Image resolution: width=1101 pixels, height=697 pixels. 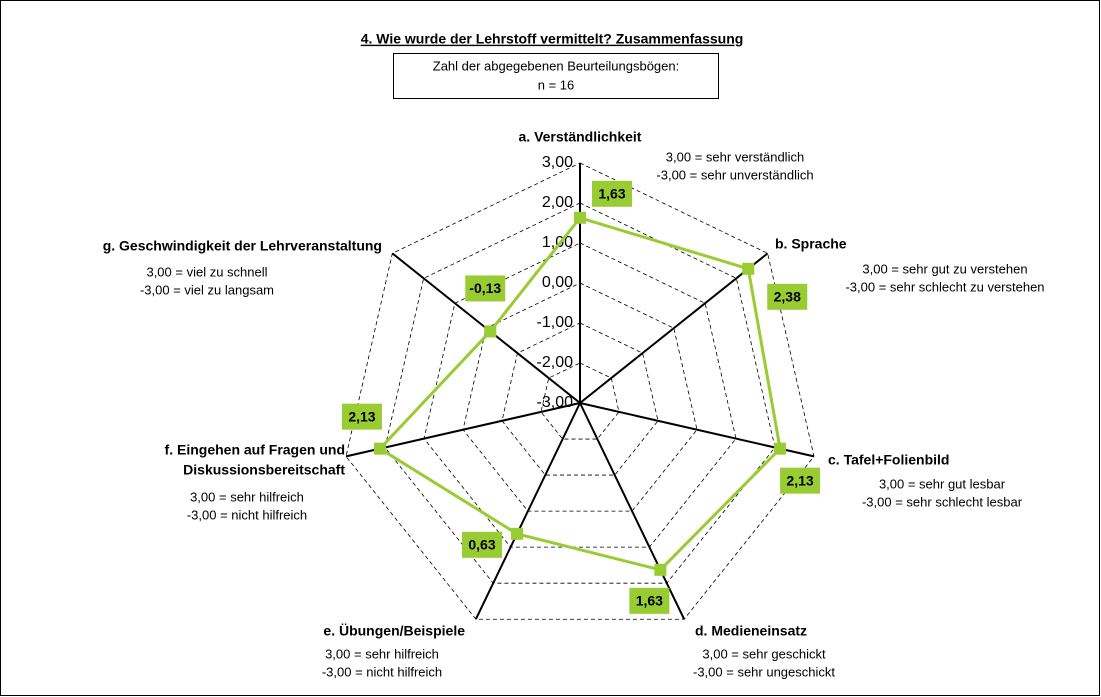 What do you see at coordinates (207, 289) in the screenshot?
I see `axis-note: -3,00 = viel zu langsam` at bounding box center [207, 289].